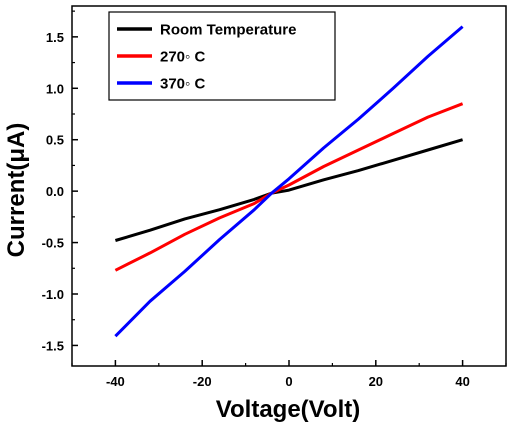 The width and height of the screenshot is (510, 426). What do you see at coordinates (55, 191) in the screenshot?
I see `y-tick-label: 0.0` at bounding box center [55, 191].